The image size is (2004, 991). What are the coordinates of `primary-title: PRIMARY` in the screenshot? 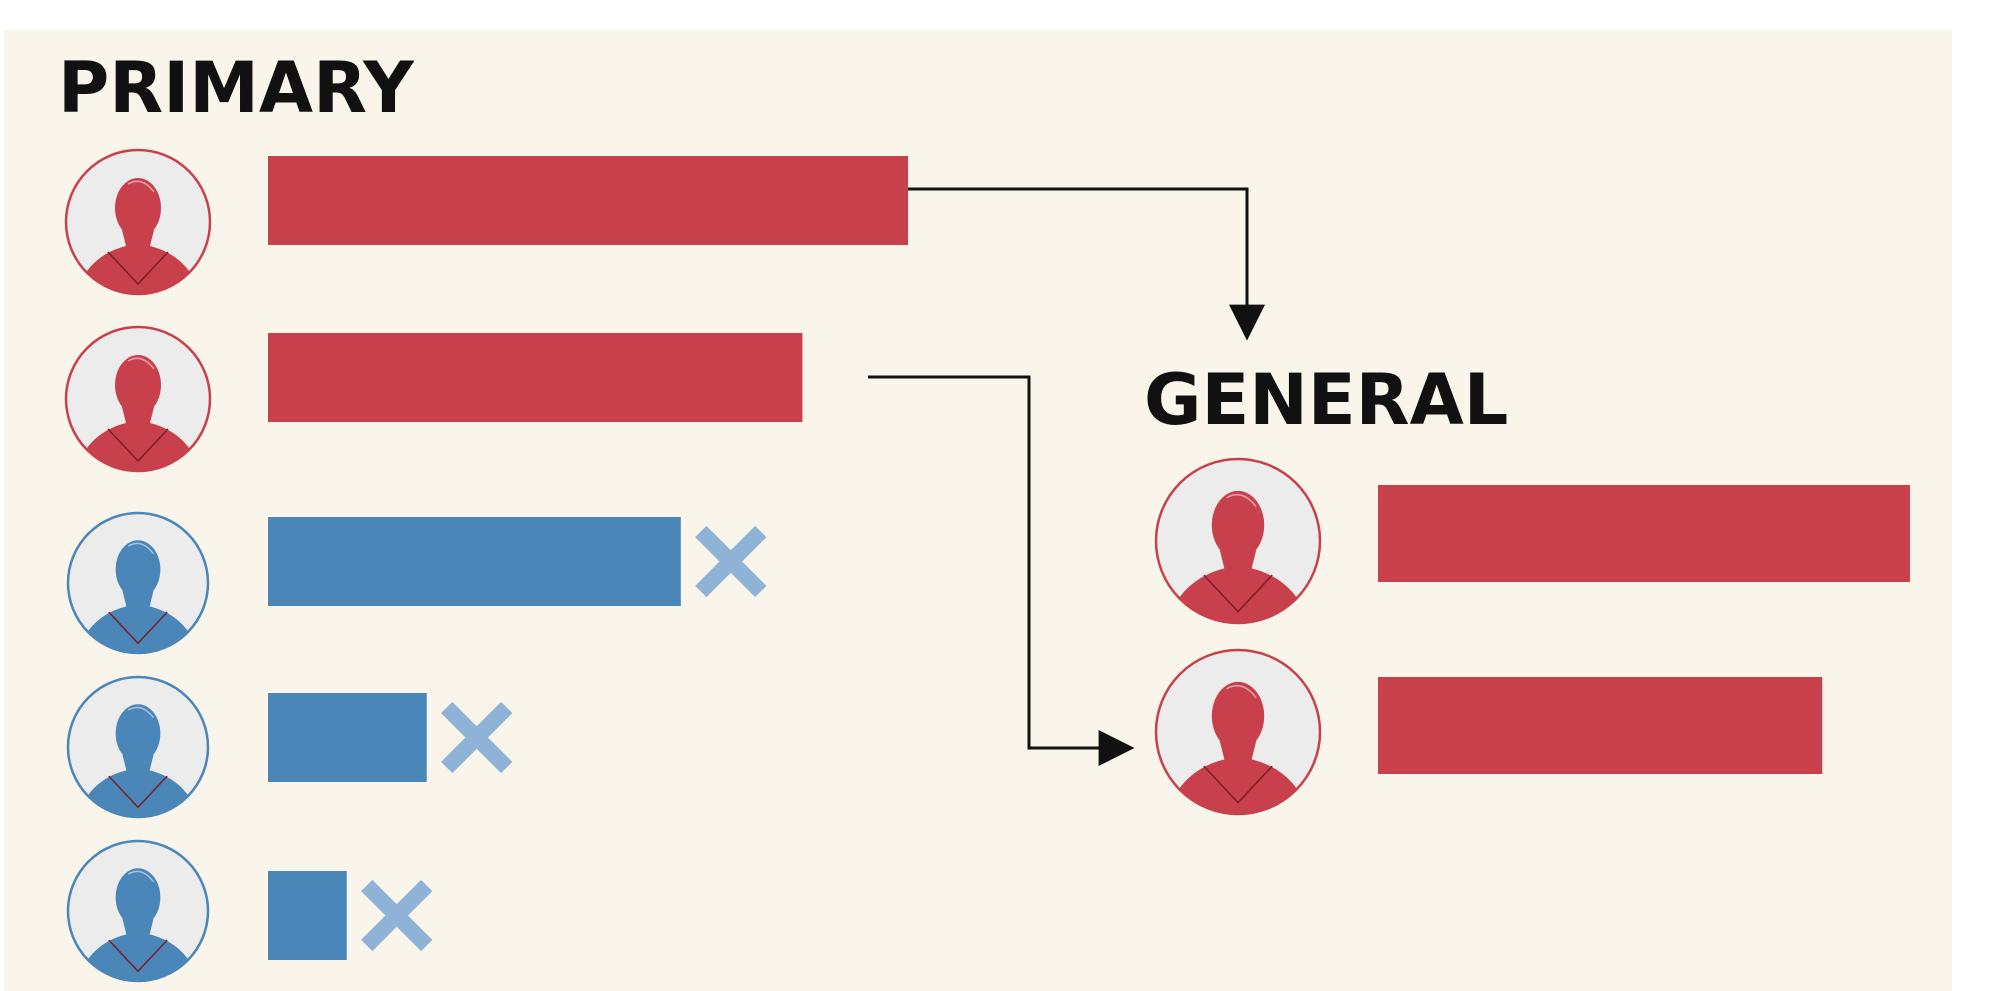 It's located at (236, 88).